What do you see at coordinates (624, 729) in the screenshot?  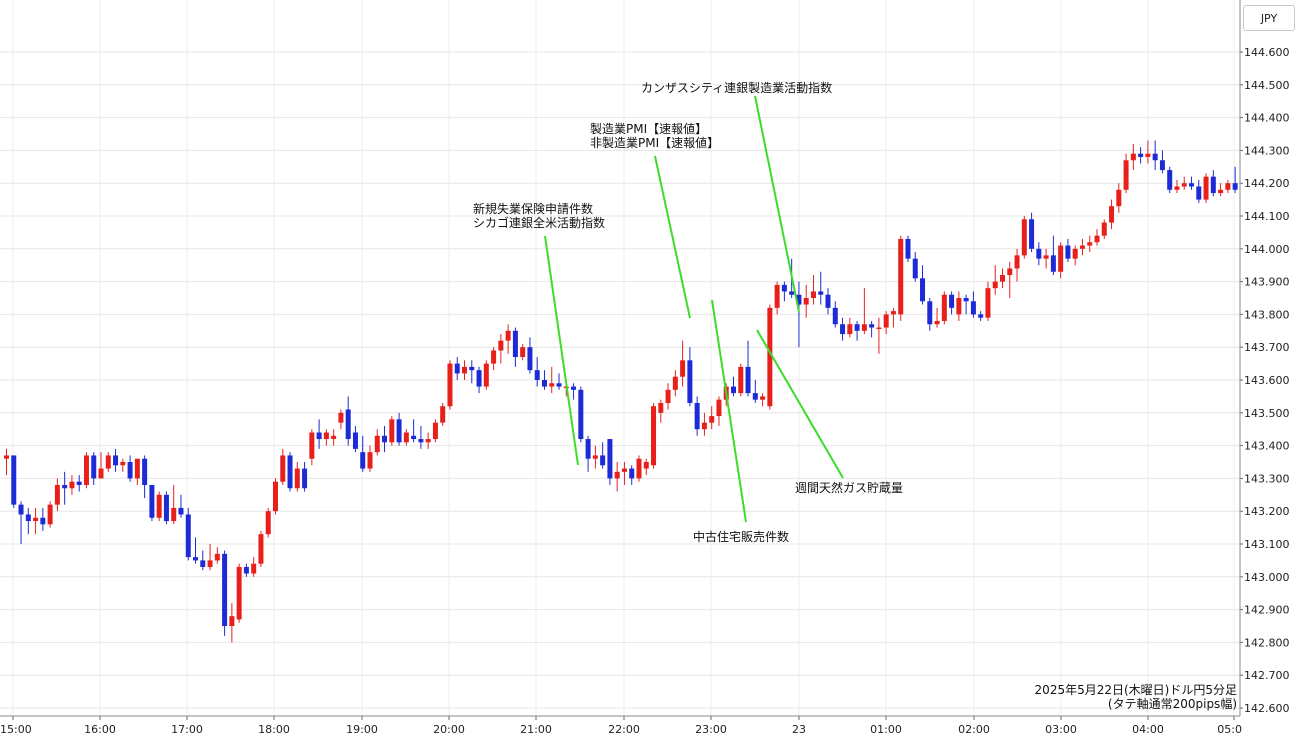 I see `x-tick-label: 22:00` at bounding box center [624, 729].